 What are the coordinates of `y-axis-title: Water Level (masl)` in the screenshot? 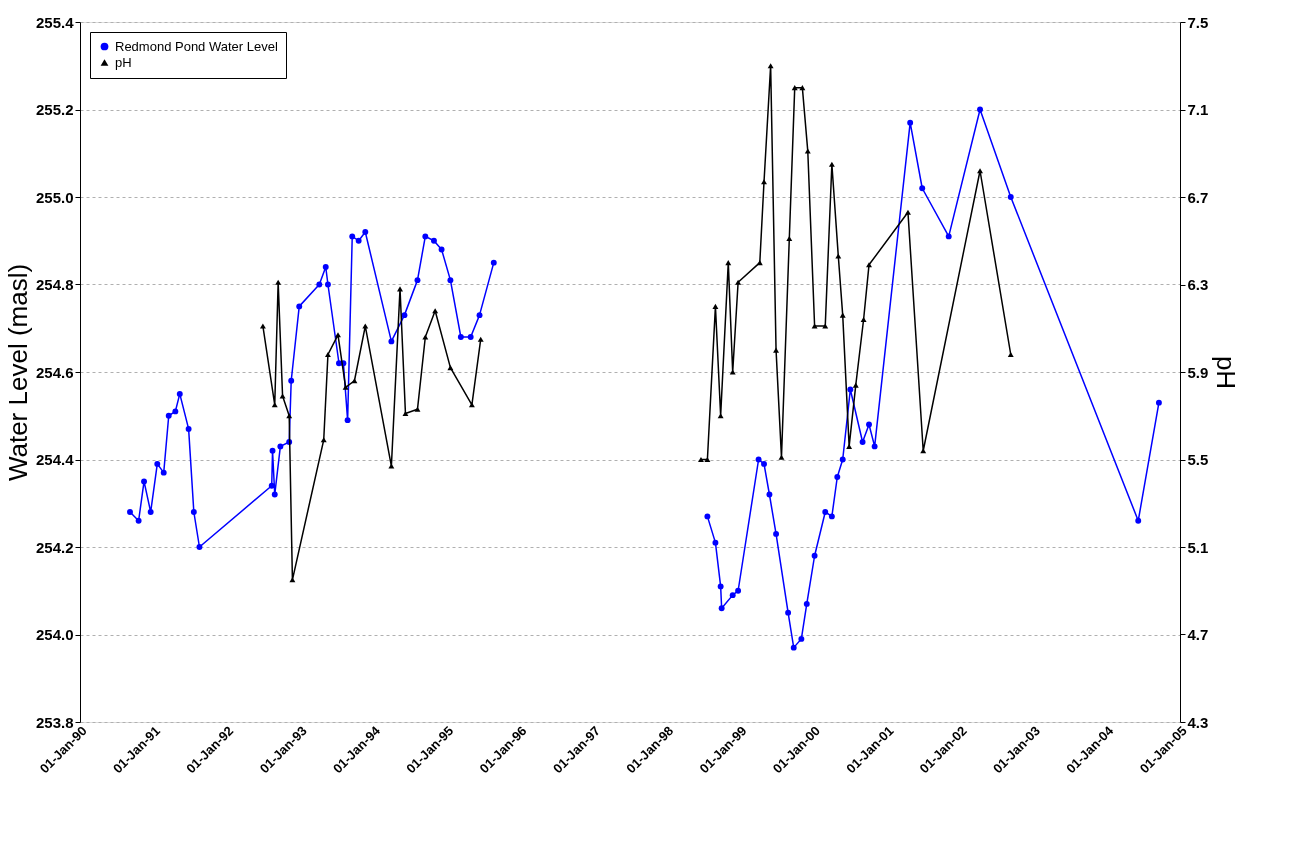 It's located at (17, 372).